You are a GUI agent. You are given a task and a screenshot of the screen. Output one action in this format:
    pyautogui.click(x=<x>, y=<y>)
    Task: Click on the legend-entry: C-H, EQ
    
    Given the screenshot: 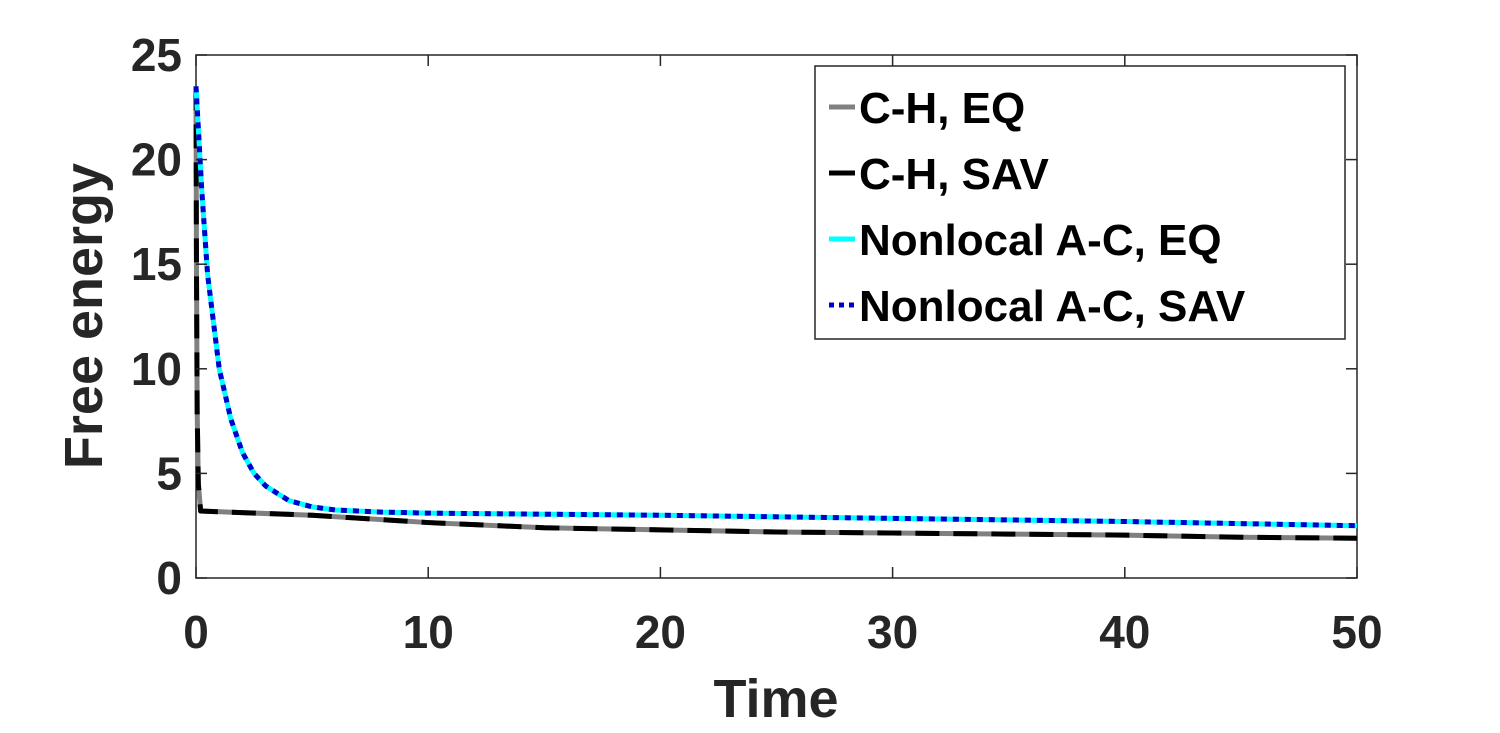 What is the action you would take?
    pyautogui.click(x=942, y=108)
    